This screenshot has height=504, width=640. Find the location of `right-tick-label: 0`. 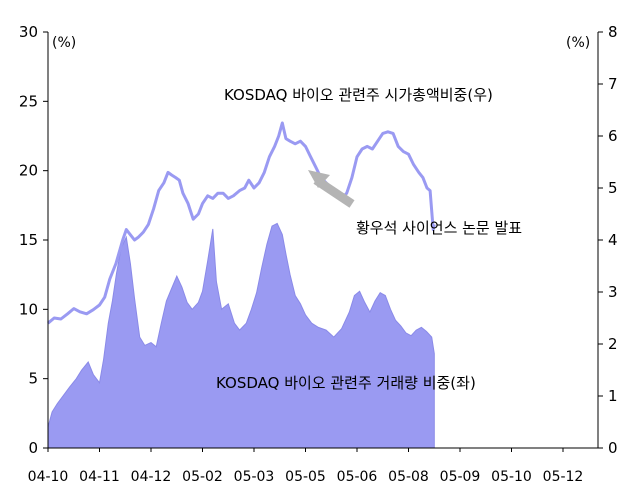

right-tick-label: 0 is located at coordinates (613, 448).